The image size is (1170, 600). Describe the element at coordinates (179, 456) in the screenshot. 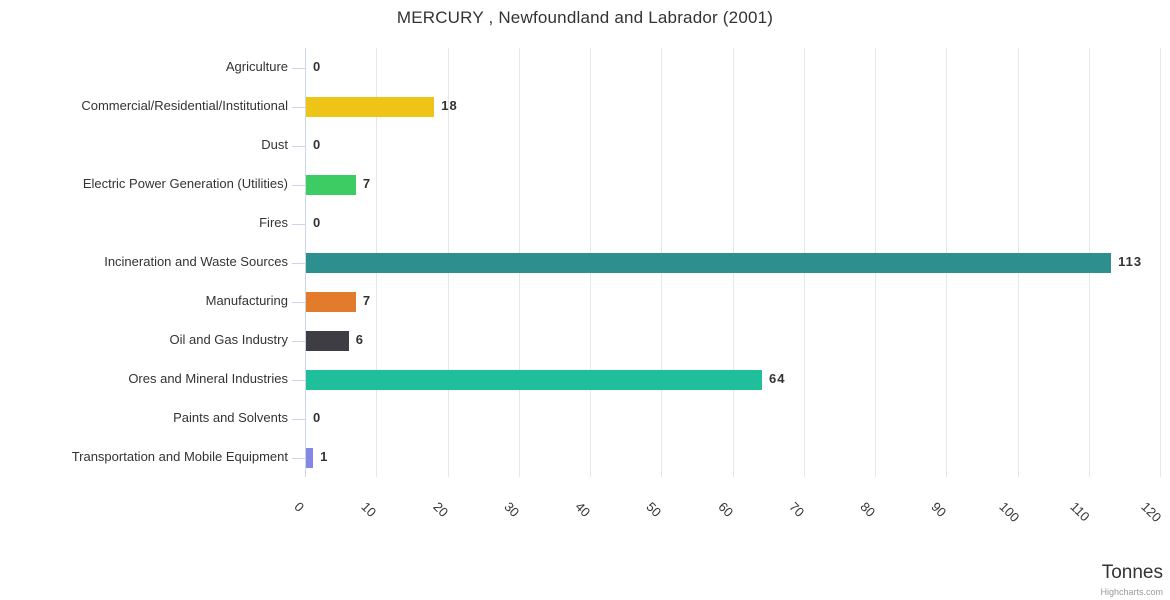

I see `category-label: Transportation and Mobile Equipment` at that location.